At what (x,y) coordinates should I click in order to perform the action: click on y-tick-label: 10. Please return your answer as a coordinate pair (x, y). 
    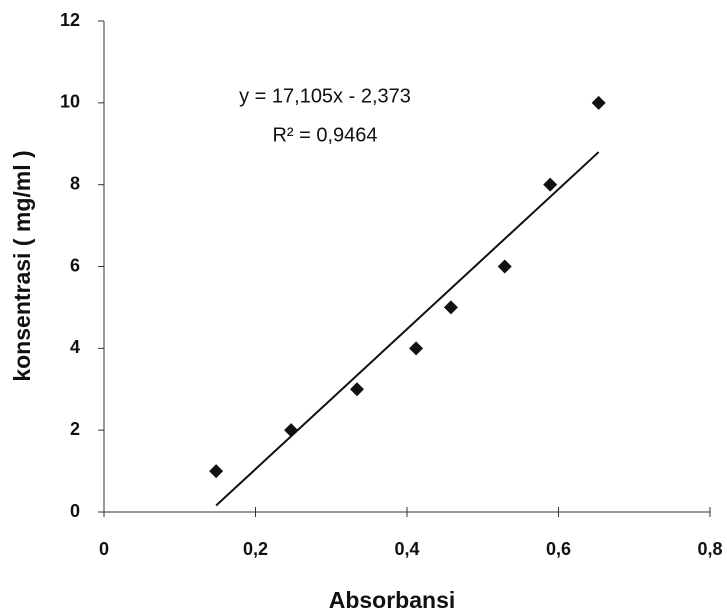
    Looking at the image, I should click on (70, 102).